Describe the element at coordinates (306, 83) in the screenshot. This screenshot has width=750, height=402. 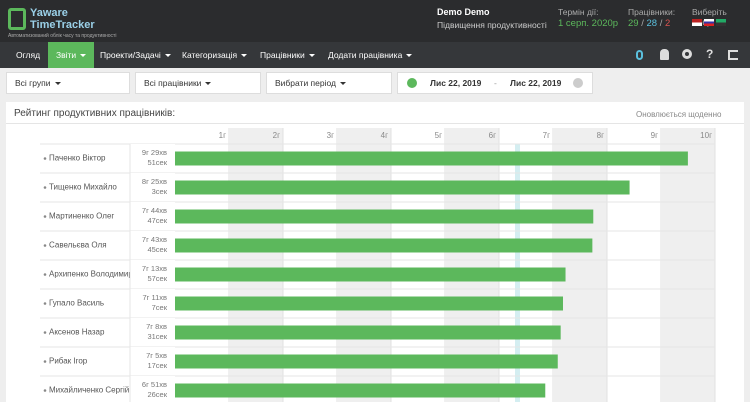
I see `select-text: Вибрати період` at that location.